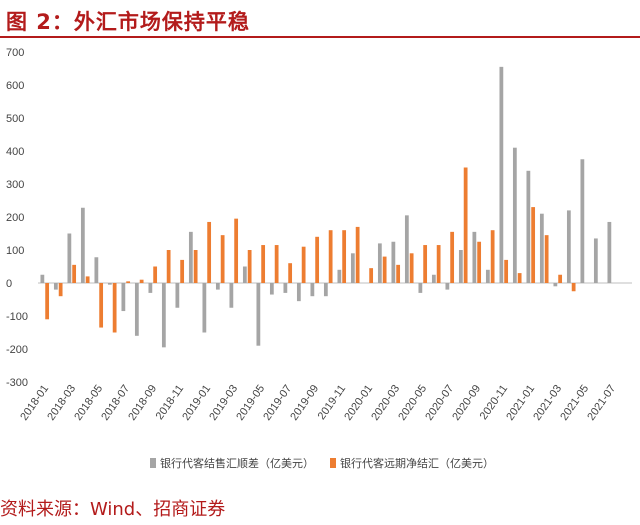  What do you see at coordinates (15, 119) in the screenshot?
I see `y-tick-label: 500` at bounding box center [15, 119].